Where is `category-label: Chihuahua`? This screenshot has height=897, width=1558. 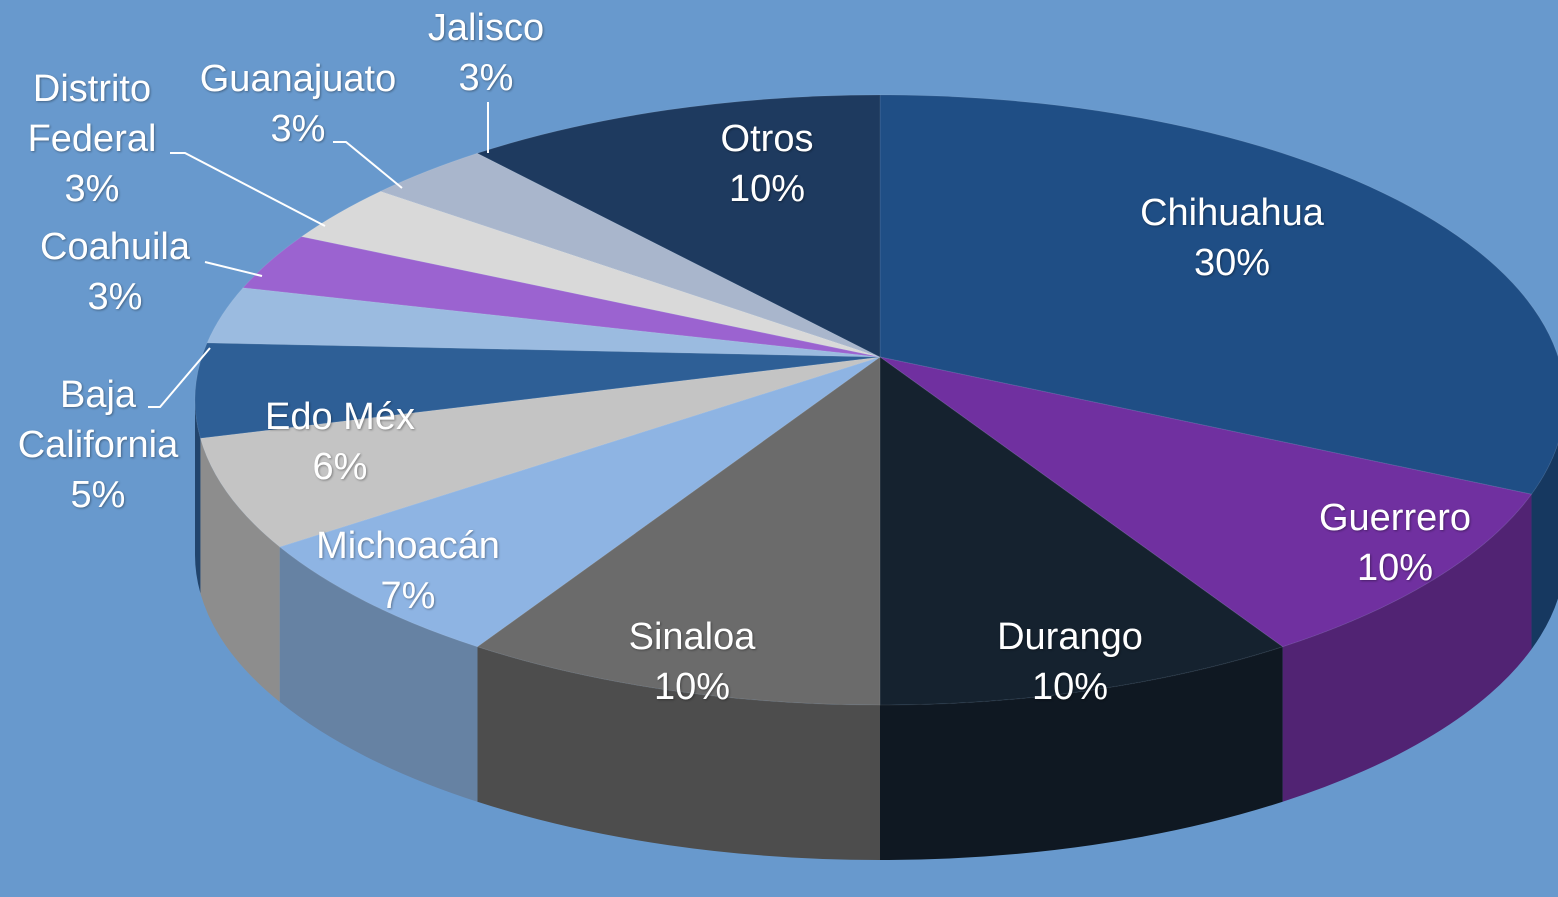 category-label: Chihuahua is located at coordinates (1232, 213).